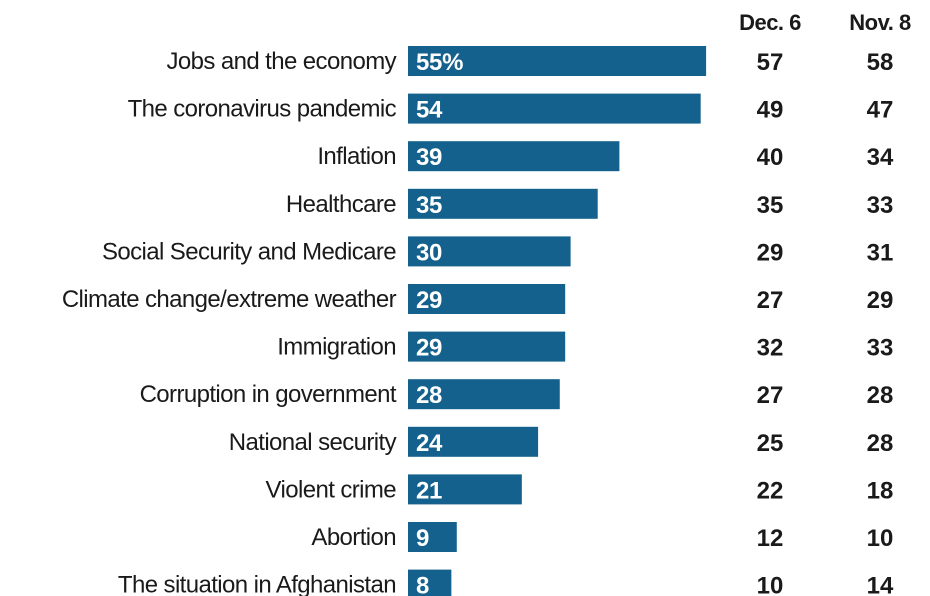 This screenshot has width=930, height=596. I want to click on comparison-value: 35, so click(770, 205).